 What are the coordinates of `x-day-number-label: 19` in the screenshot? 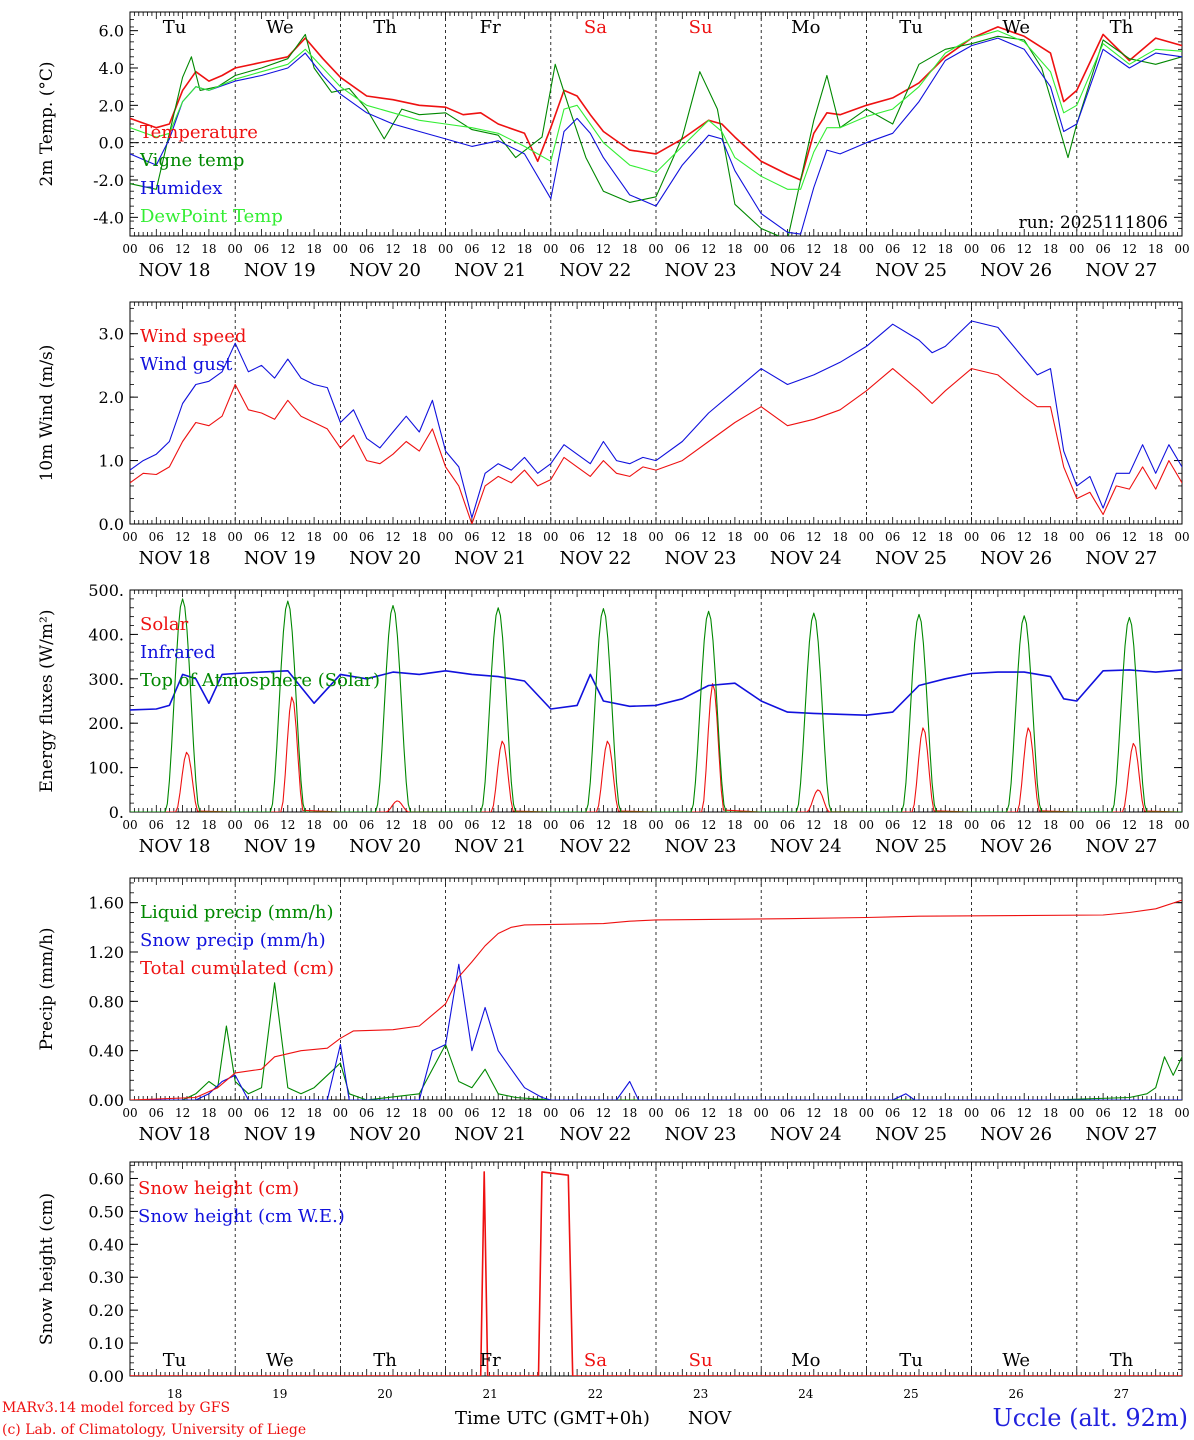 It's located at (279, 1394).